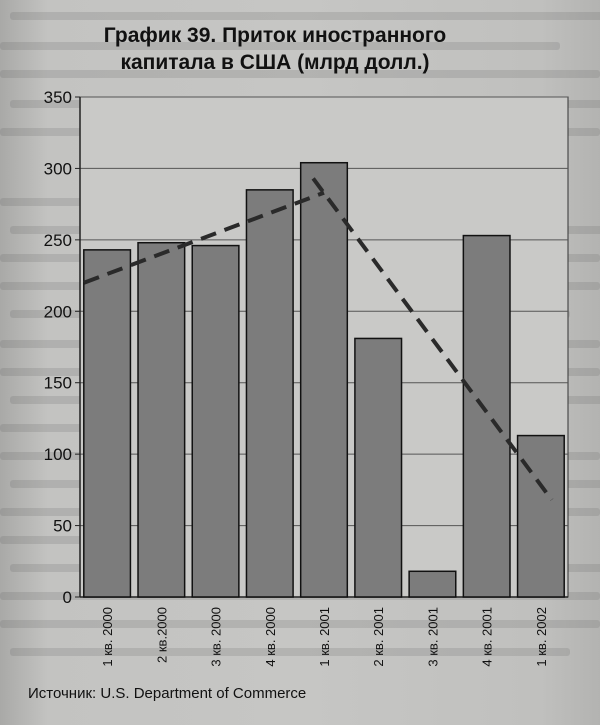 The image size is (600, 725). What do you see at coordinates (378, 637) in the screenshot?
I see `x-tick-label: 2 кв. 2001` at bounding box center [378, 637].